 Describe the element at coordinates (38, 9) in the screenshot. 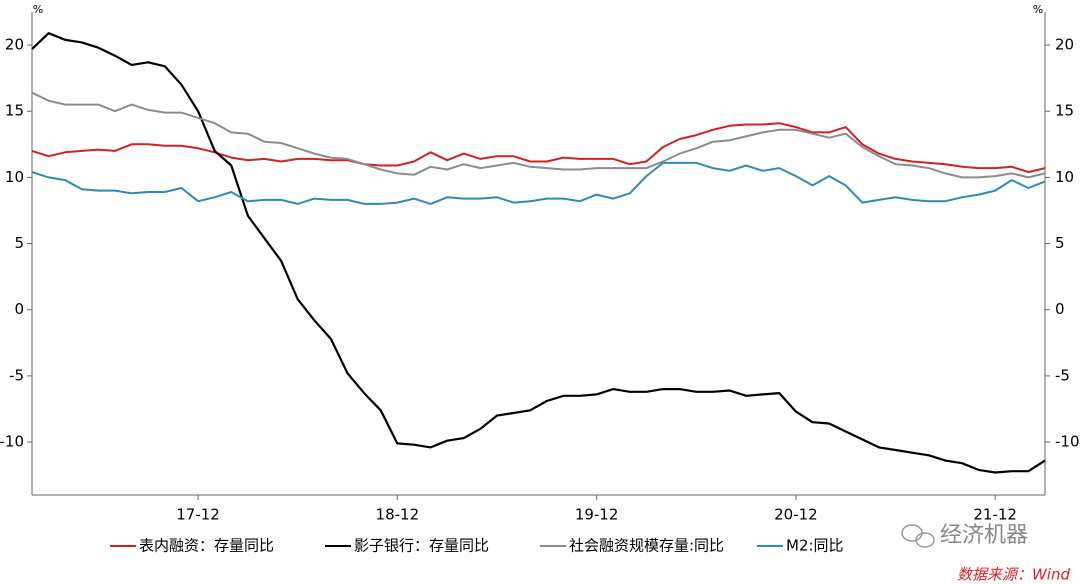

I see `y-unit: %` at that location.